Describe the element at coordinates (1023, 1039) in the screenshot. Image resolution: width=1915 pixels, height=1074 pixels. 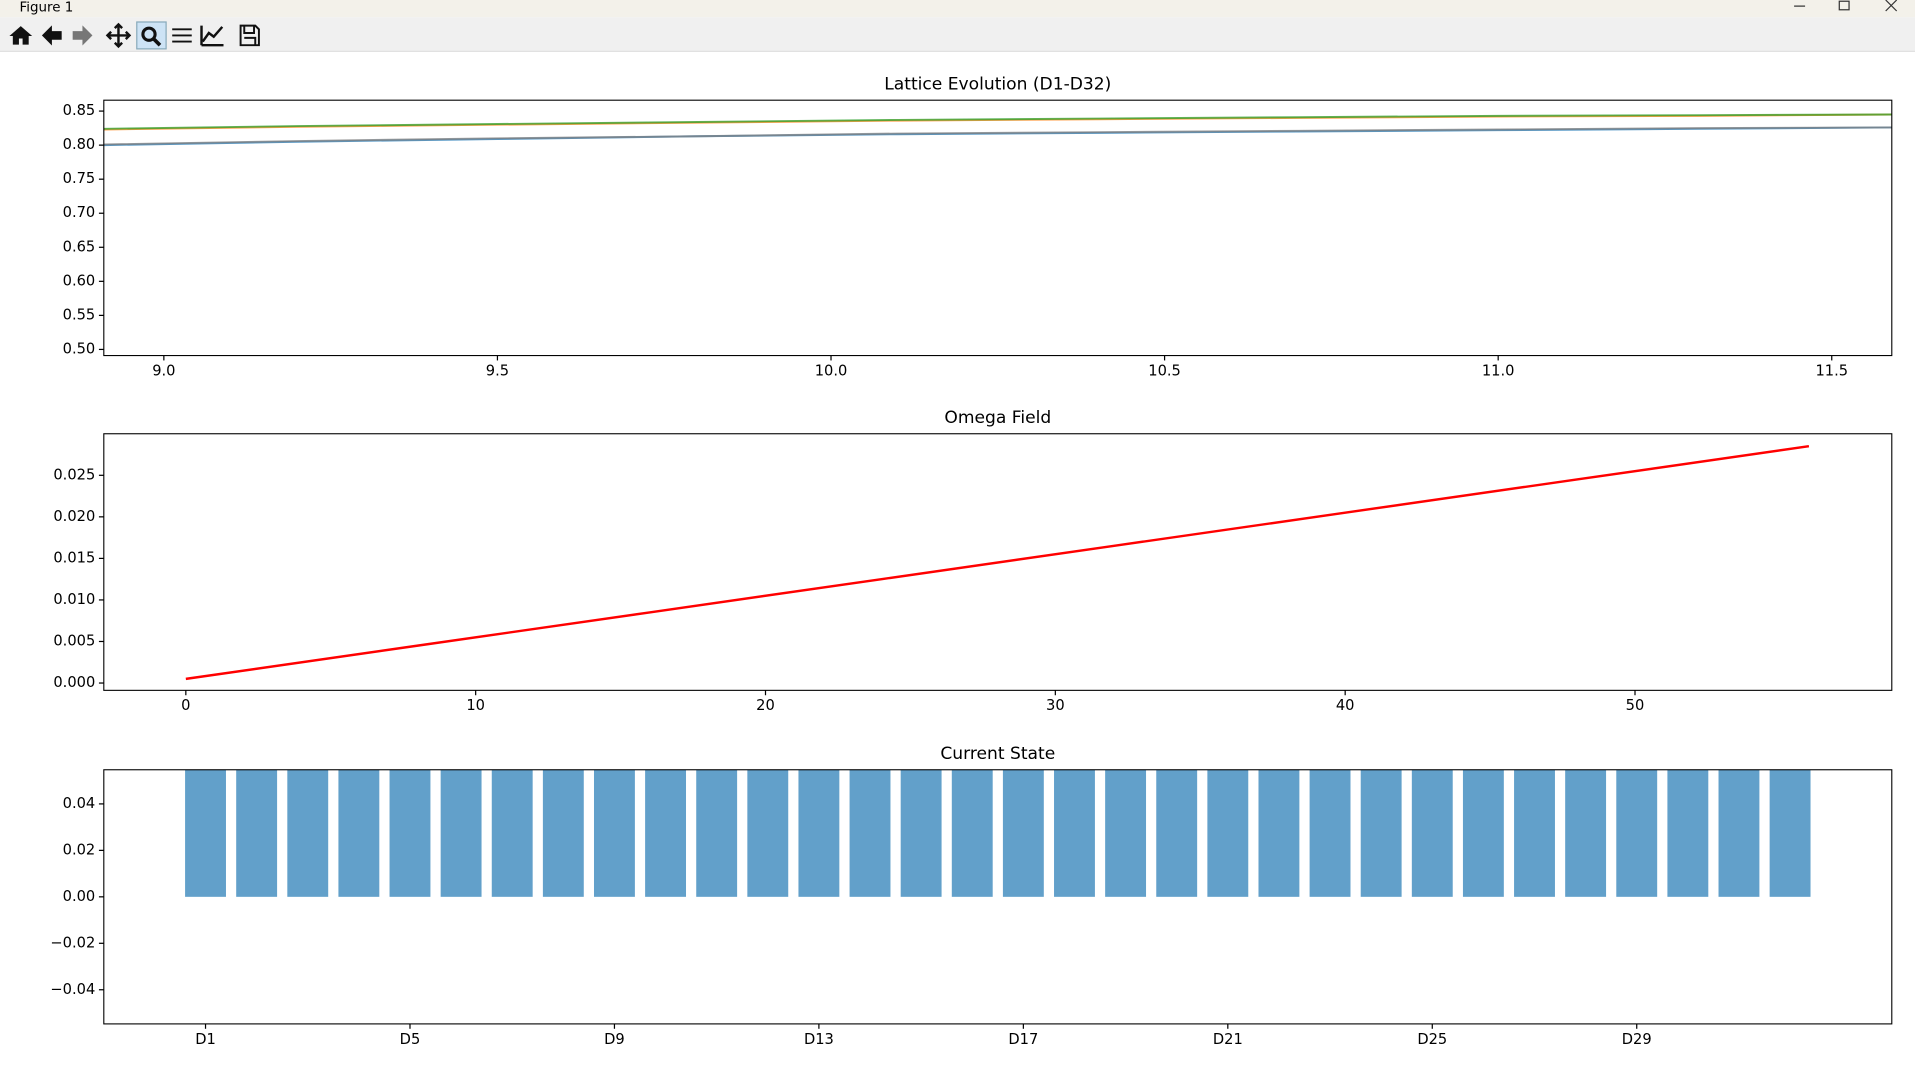
I see `x-tick-label: D17` at that location.